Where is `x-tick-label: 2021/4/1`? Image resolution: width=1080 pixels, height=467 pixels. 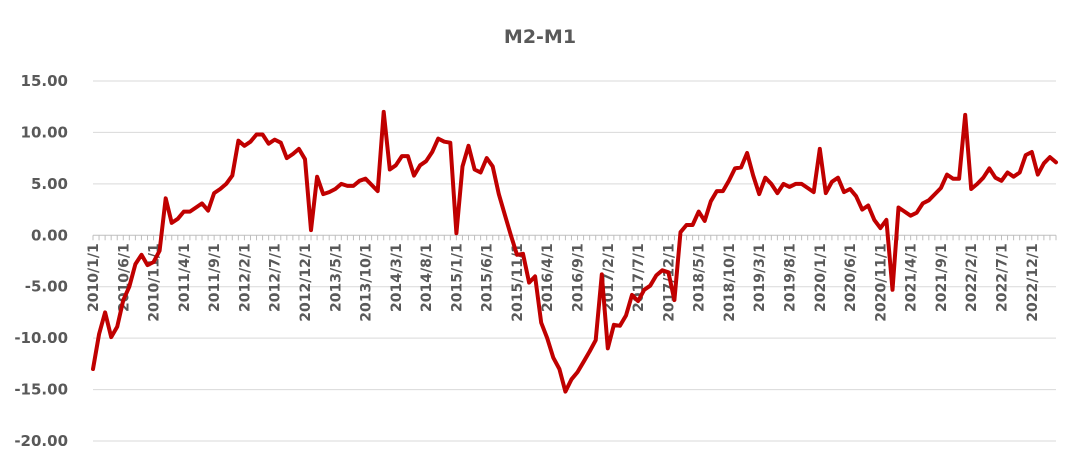 x-tick-label: 2021/4/1 is located at coordinates (912, 277).